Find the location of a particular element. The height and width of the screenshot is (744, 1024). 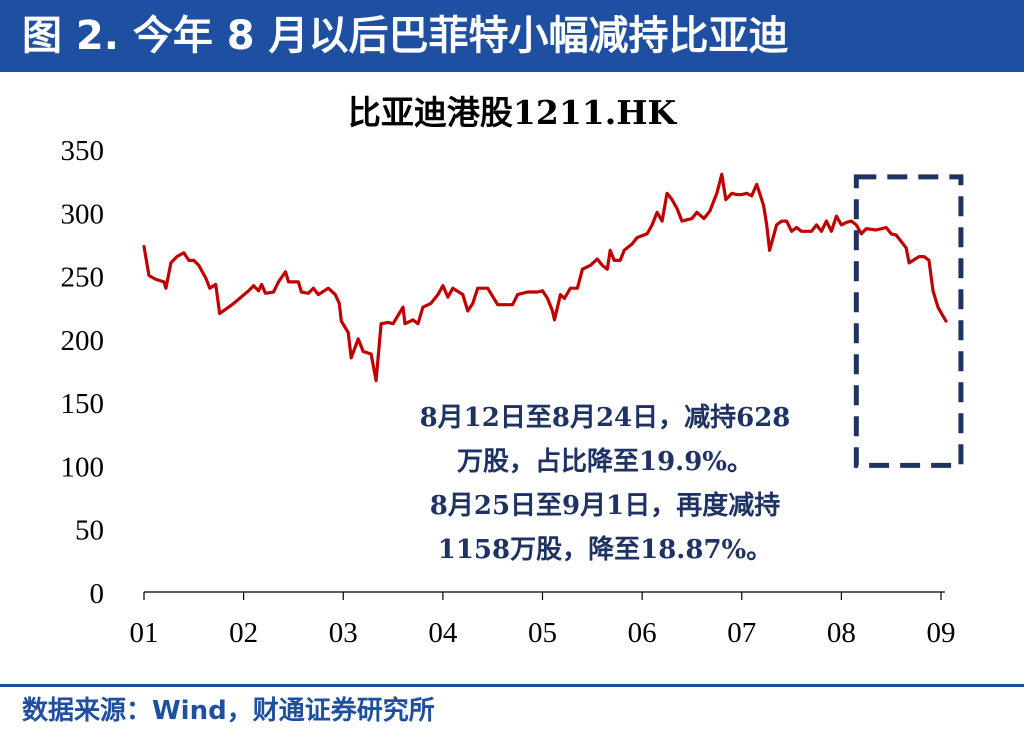

source-note: 数据来源：Wind，财通证券研究所 is located at coordinates (228, 711).